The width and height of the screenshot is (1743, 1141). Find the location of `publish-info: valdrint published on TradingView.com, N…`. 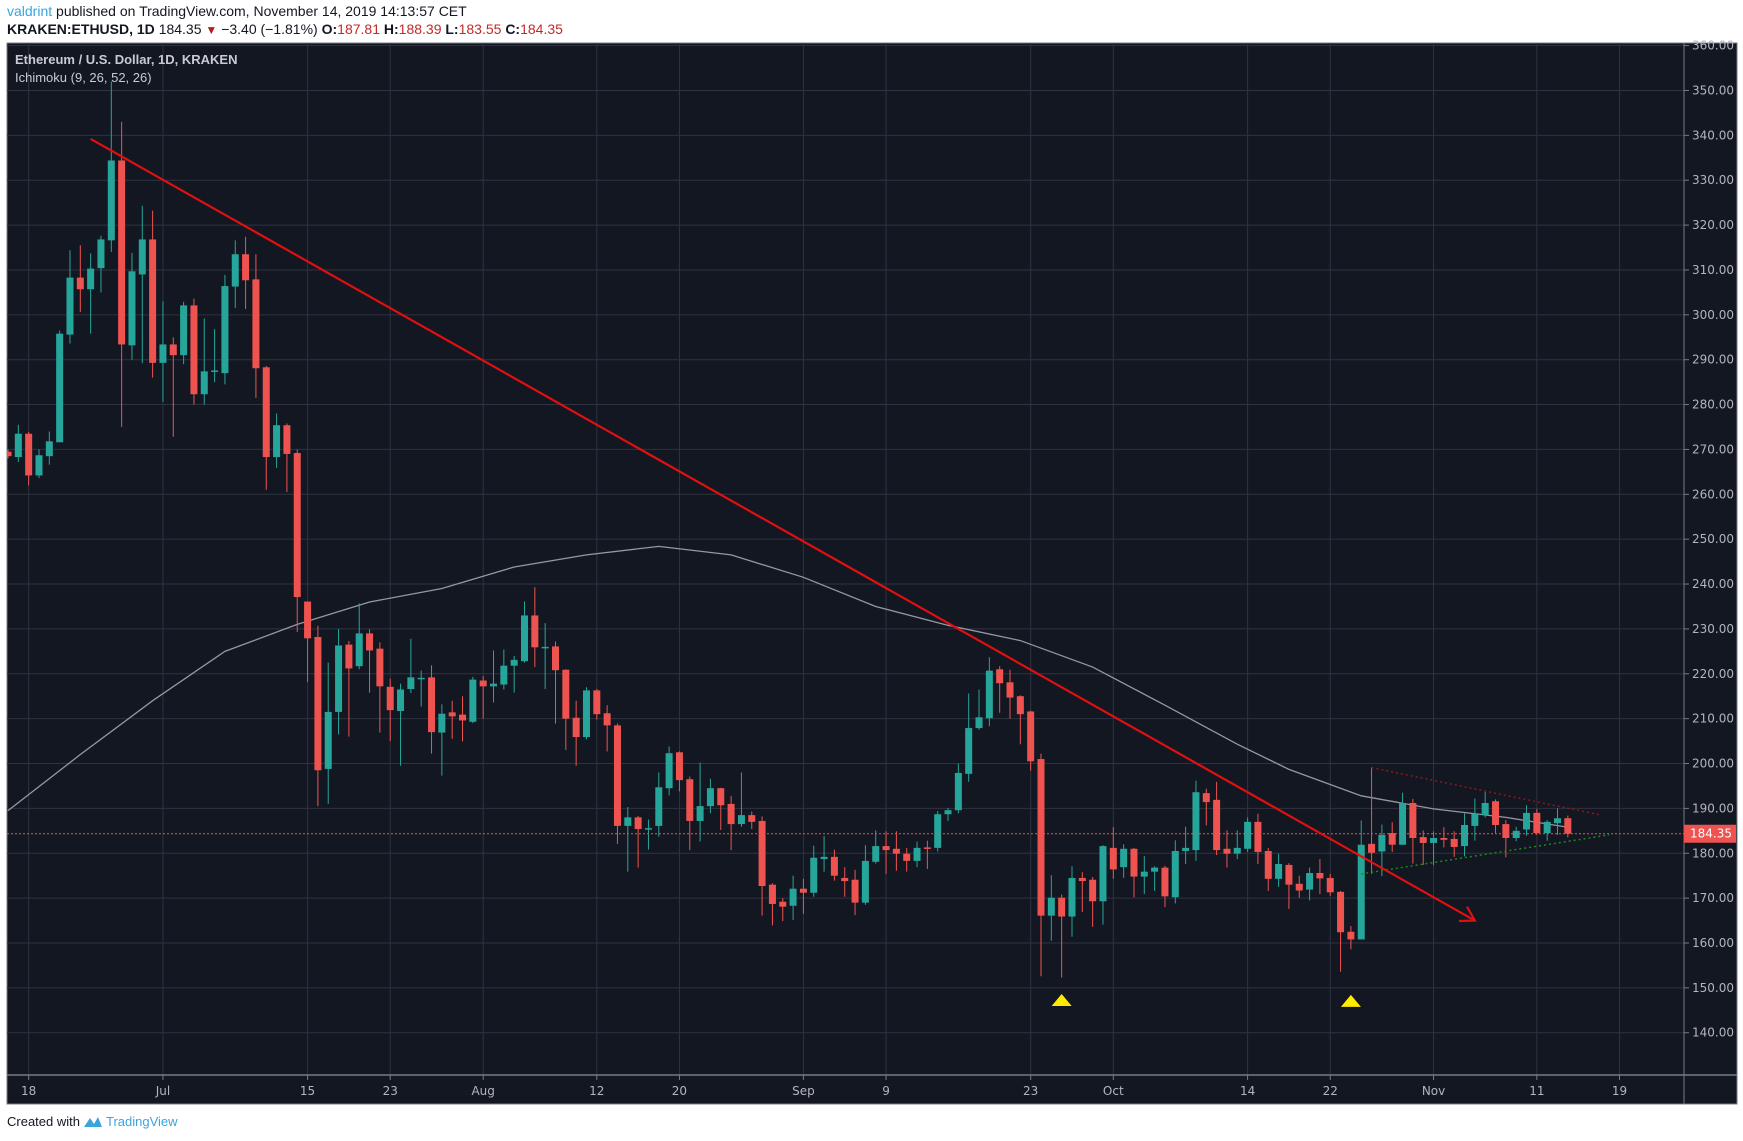

publish-info: valdrint published on TradingView.com, N… is located at coordinates (237, 11).